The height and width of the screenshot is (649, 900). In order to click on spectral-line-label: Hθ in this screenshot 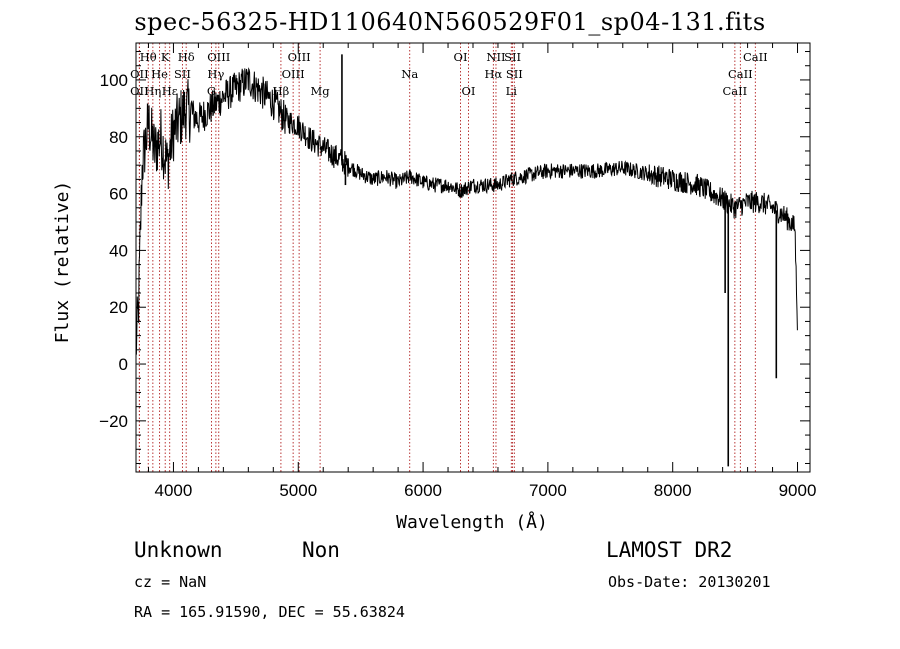, I will do `click(148, 57)`.